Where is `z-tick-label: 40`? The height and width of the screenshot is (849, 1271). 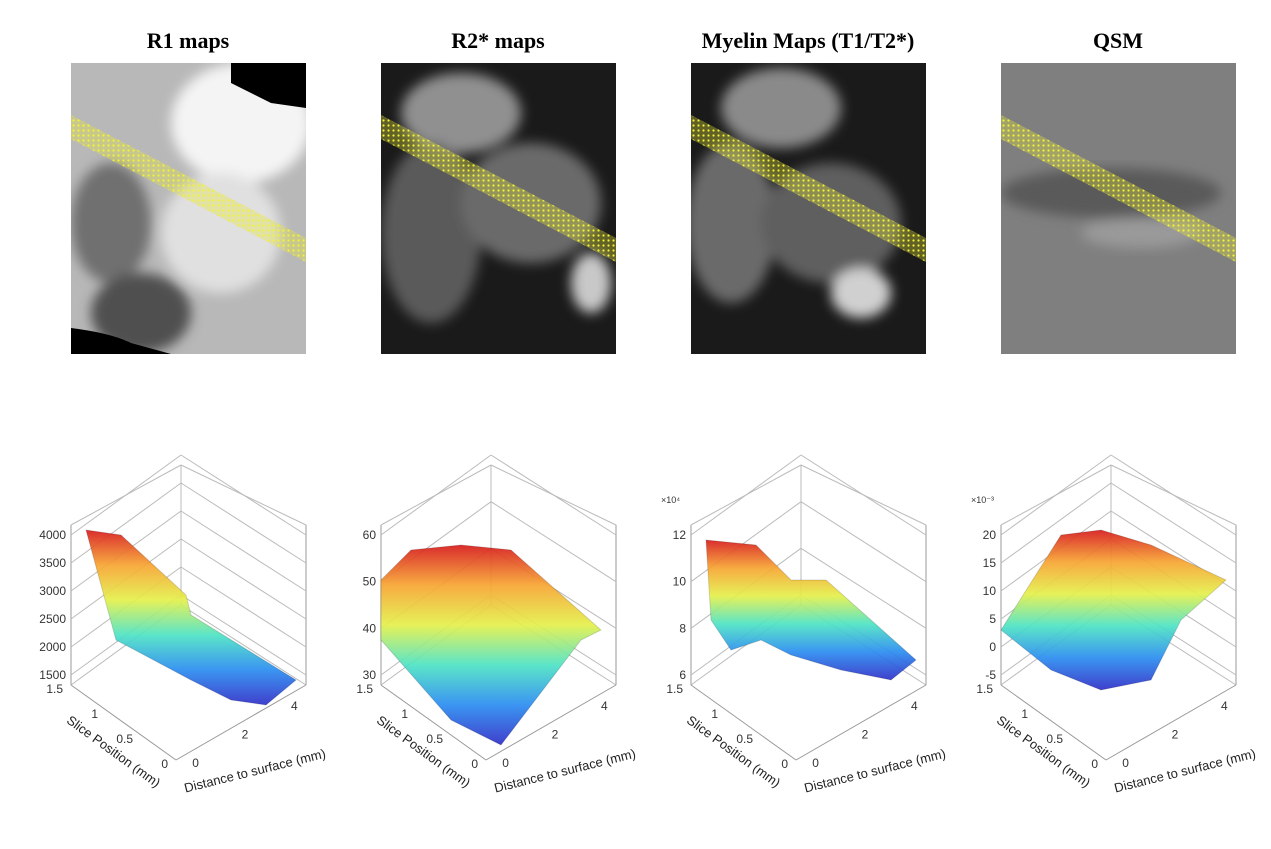 z-tick-label: 40 is located at coordinates (370, 628).